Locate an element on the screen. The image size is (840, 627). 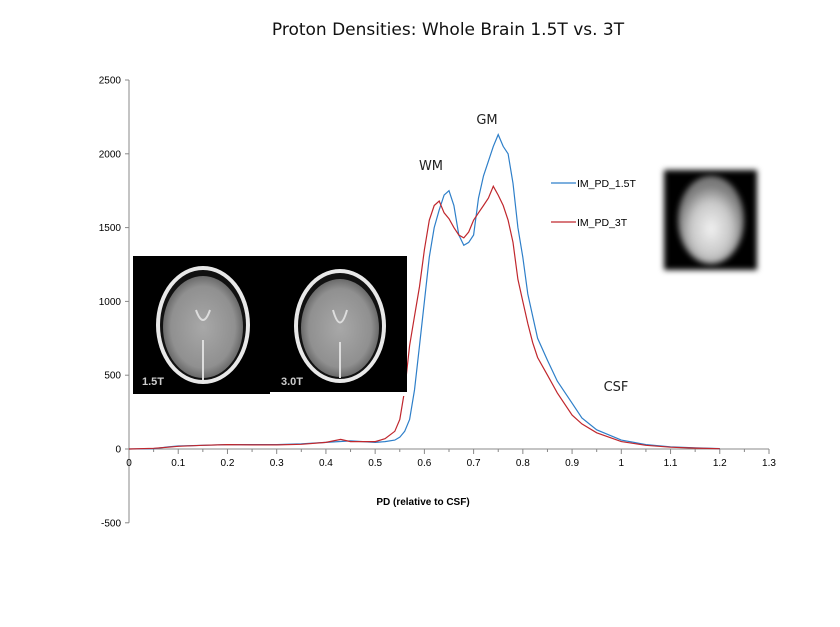
y-tick-label: 500 is located at coordinates (112, 376).